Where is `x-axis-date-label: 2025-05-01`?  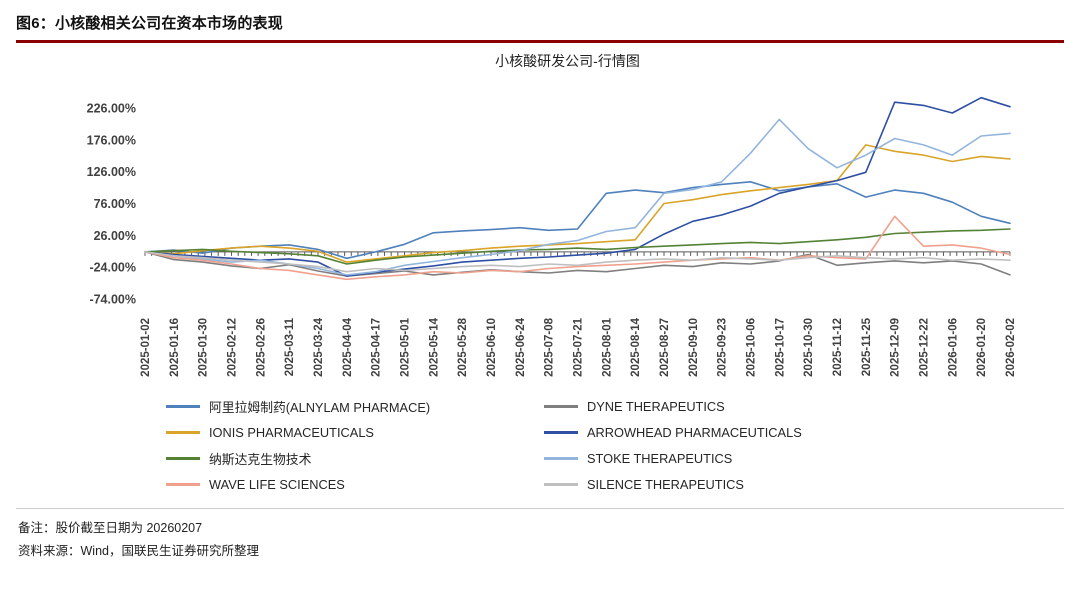
x-axis-date-label: 2025-05-01 is located at coordinates (406, 346).